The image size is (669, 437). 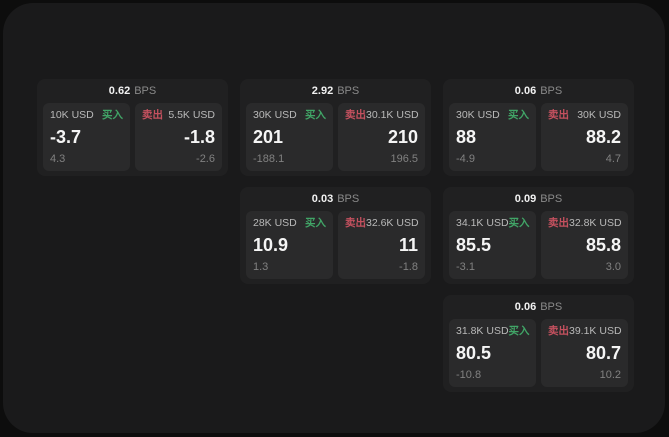 What do you see at coordinates (289, 137) in the screenshot?
I see `buy-pane: 30K USD 买入 201 -188.1` at bounding box center [289, 137].